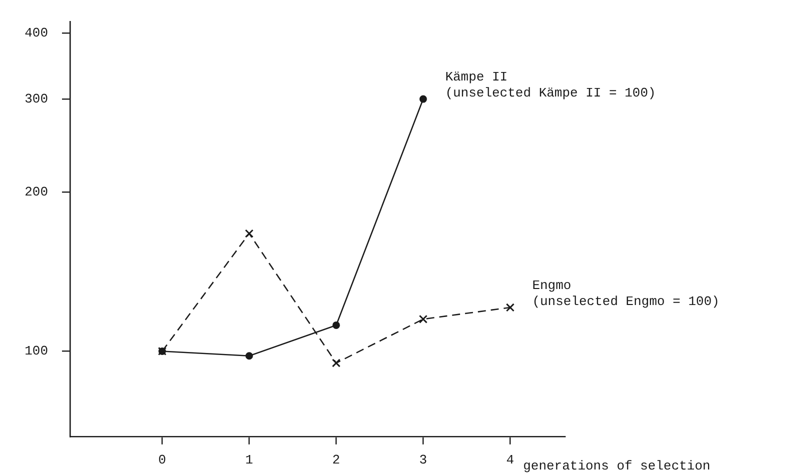  I want to click on x-tick-label: 2, so click(336, 460).